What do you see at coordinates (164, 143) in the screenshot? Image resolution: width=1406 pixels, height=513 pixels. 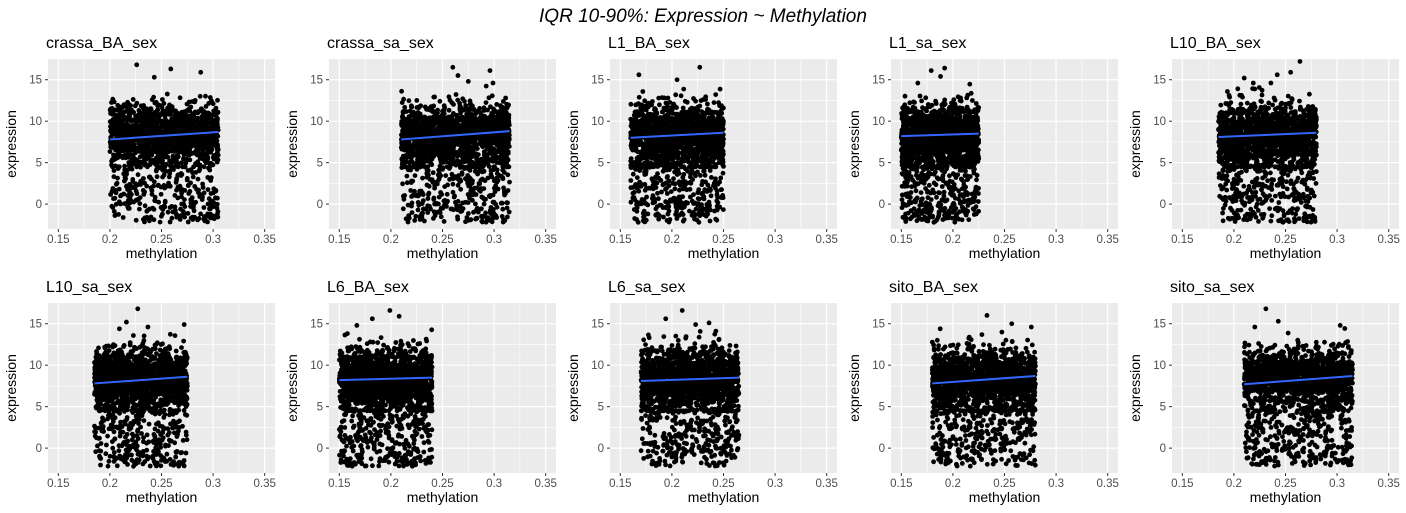 I see `point-layer` at bounding box center [164, 143].